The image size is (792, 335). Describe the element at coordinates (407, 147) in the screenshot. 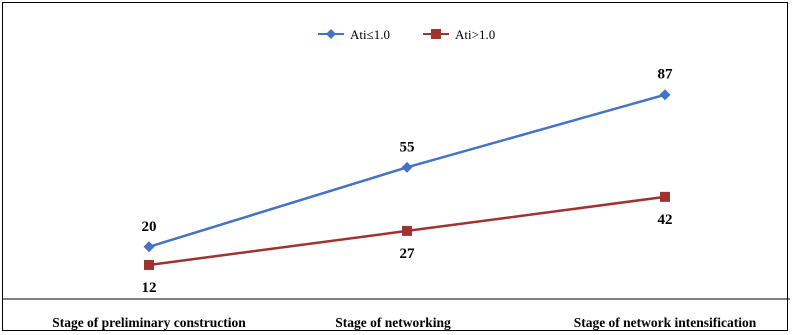

I see `data-label: 55` at that location.